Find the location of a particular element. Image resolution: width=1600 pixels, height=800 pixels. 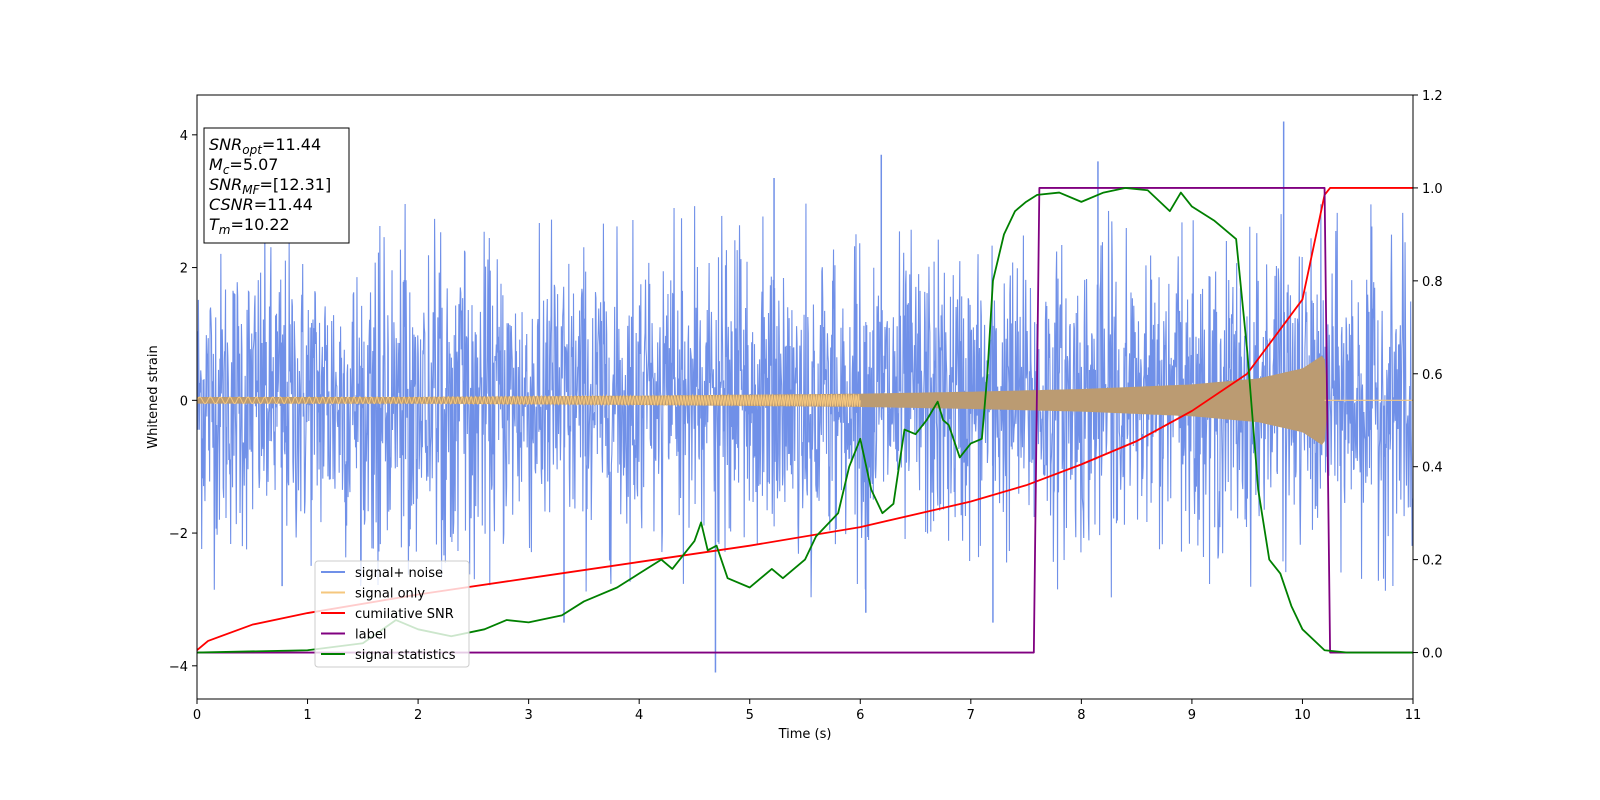

legend-frame is located at coordinates (392, 614).